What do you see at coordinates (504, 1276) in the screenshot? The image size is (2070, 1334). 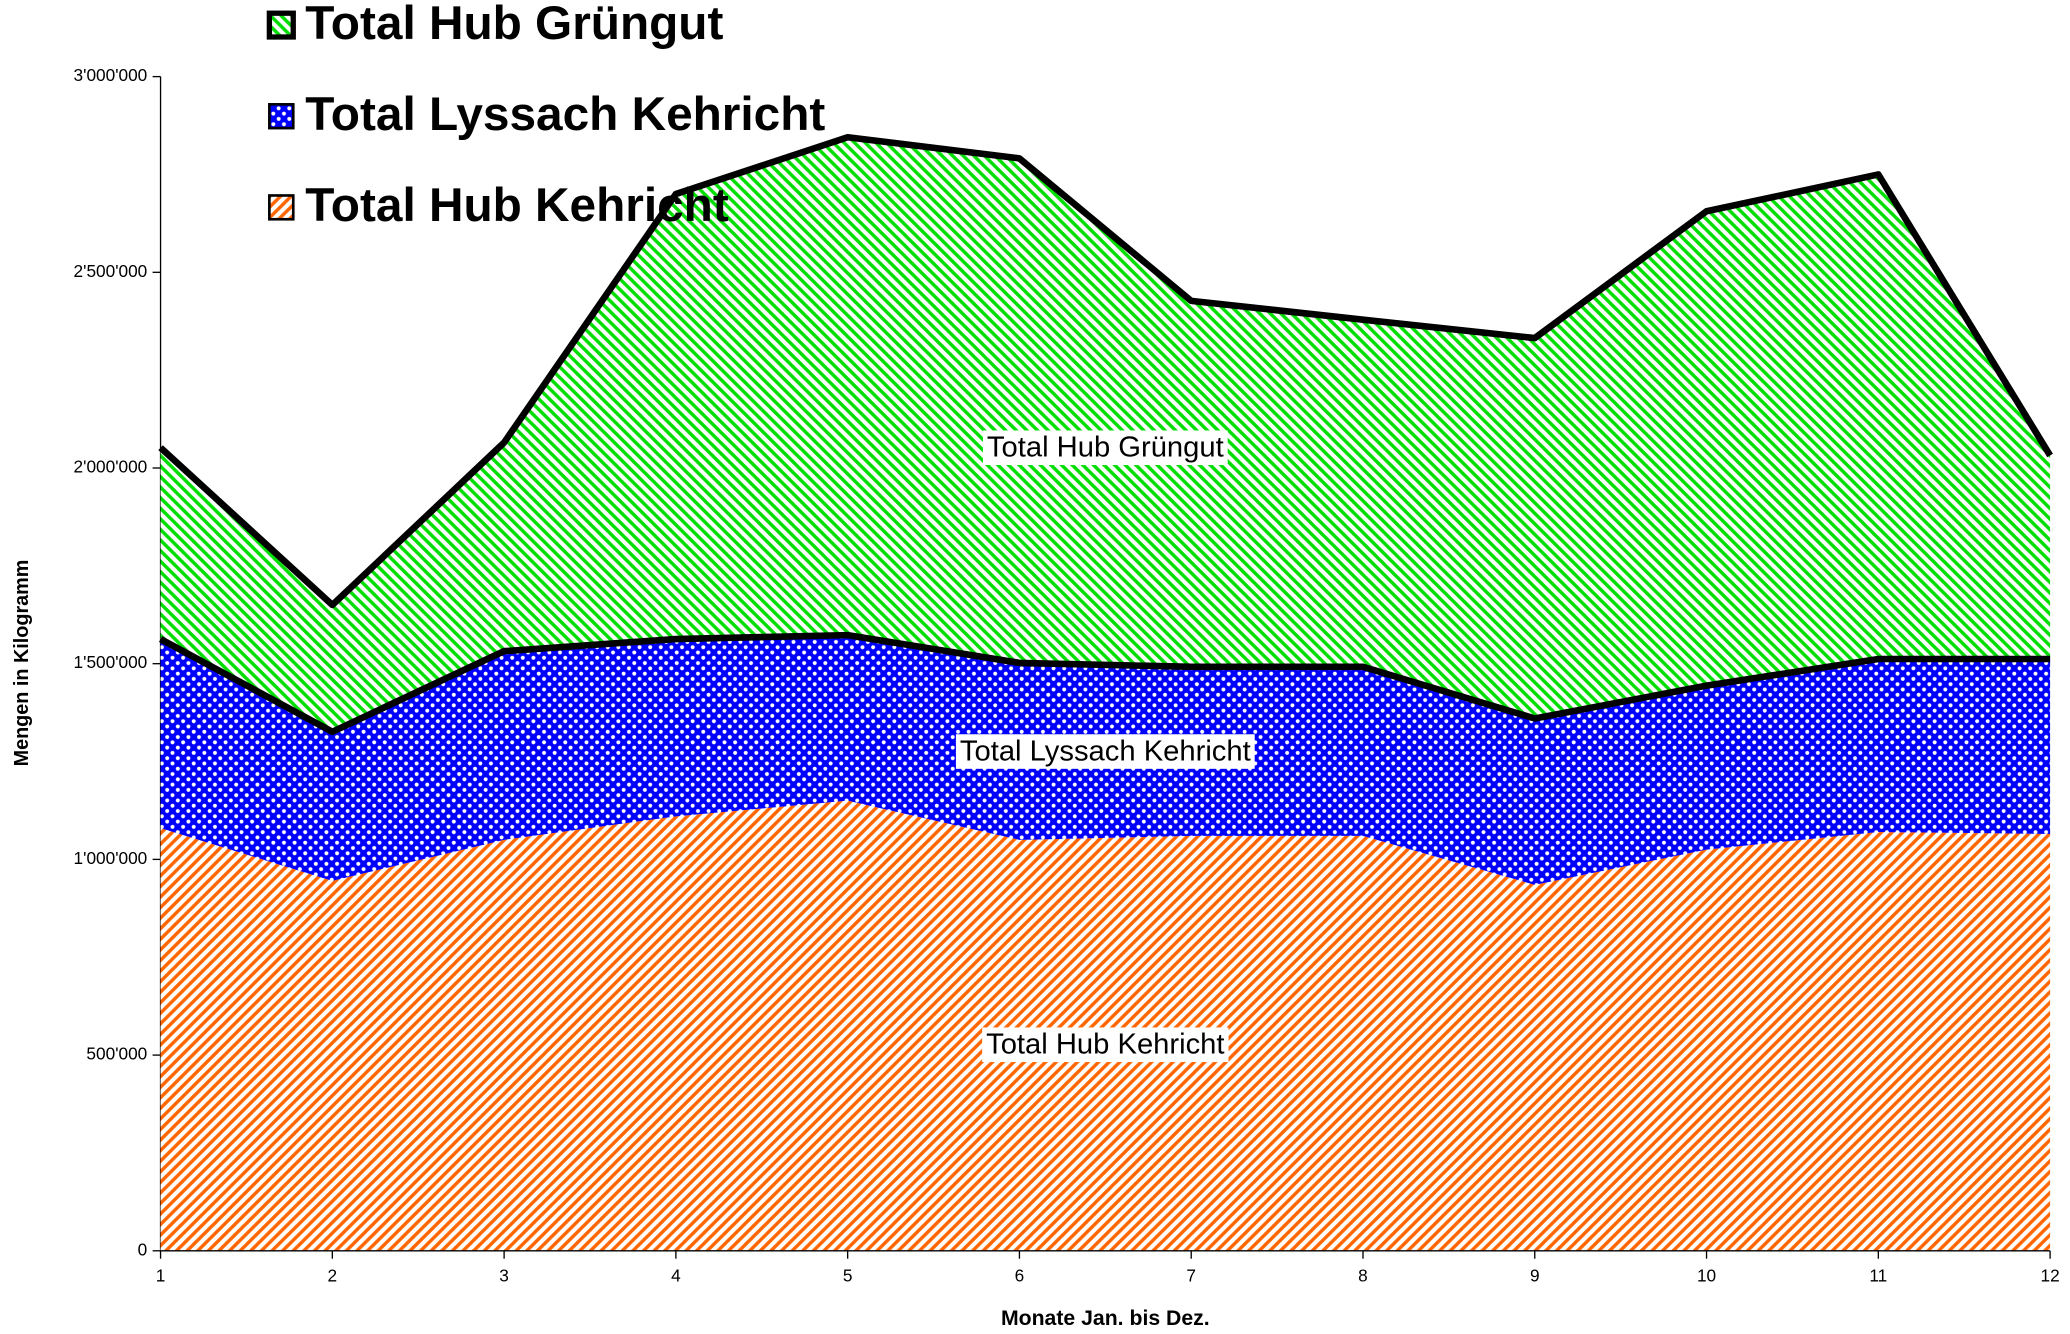 I see `x-tick-label: 3` at bounding box center [504, 1276].